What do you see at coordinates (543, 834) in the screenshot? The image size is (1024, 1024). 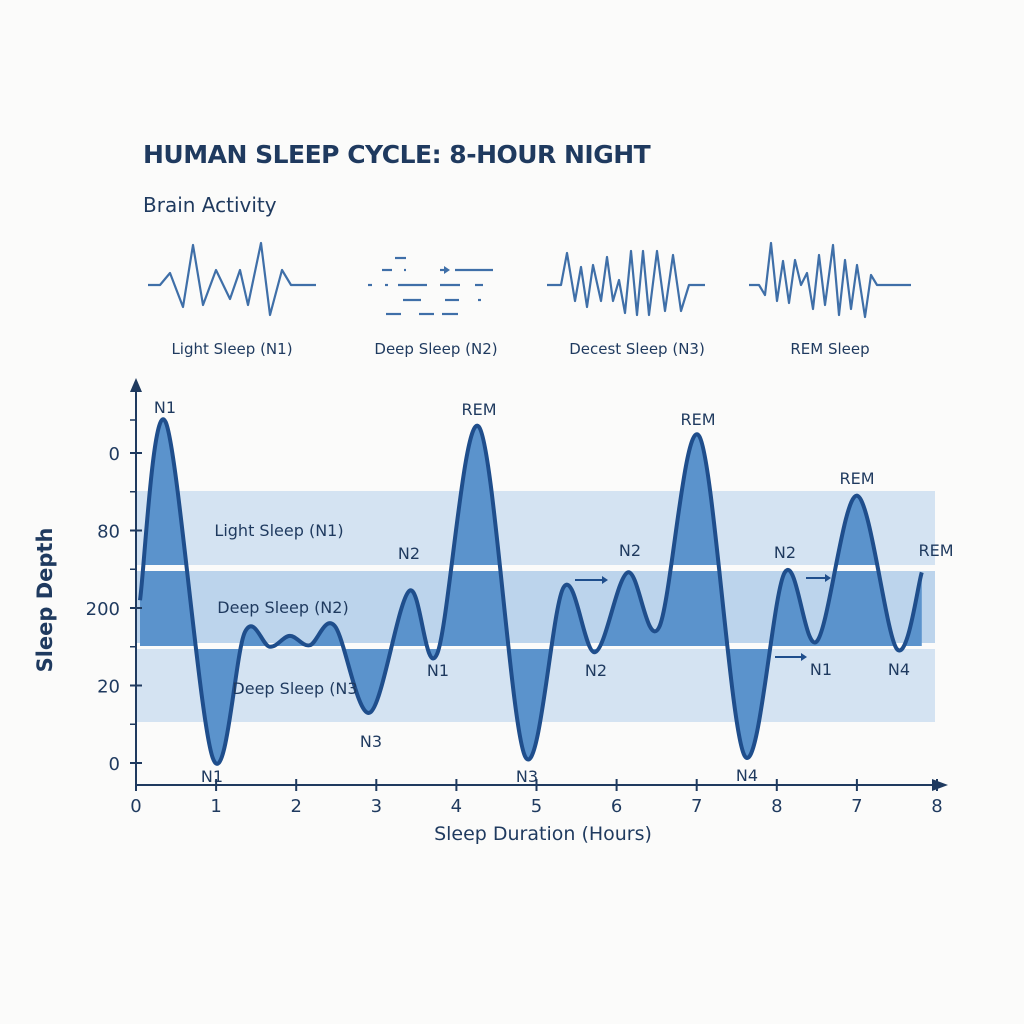 I see `x-axis-title: Sleep Duration (Hours)` at bounding box center [543, 834].